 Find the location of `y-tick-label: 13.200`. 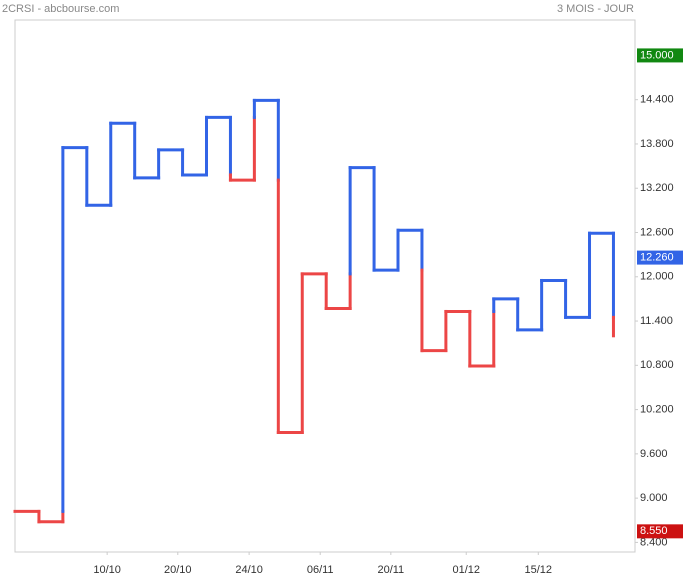

y-tick-label: 13.200 is located at coordinates (657, 188).